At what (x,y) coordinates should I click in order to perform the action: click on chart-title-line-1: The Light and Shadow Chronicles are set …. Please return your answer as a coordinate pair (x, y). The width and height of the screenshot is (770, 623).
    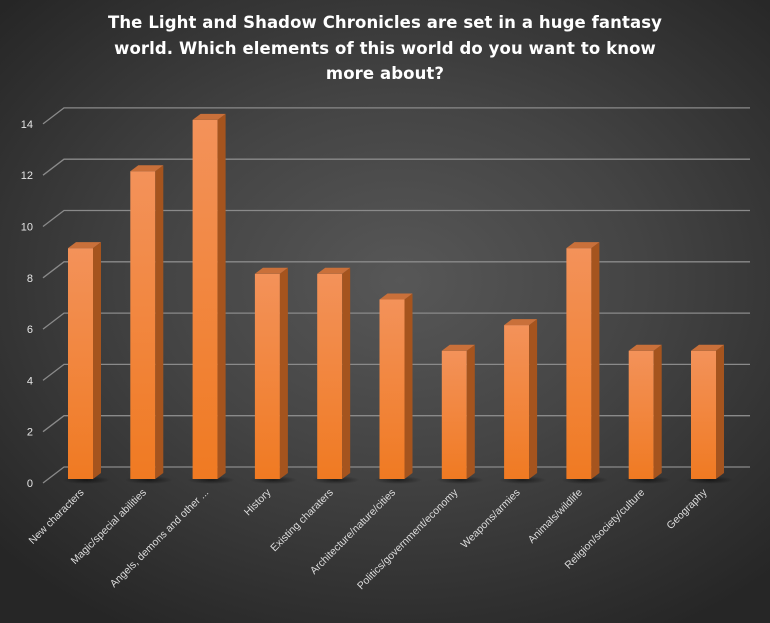
    Looking at the image, I should click on (385, 22).